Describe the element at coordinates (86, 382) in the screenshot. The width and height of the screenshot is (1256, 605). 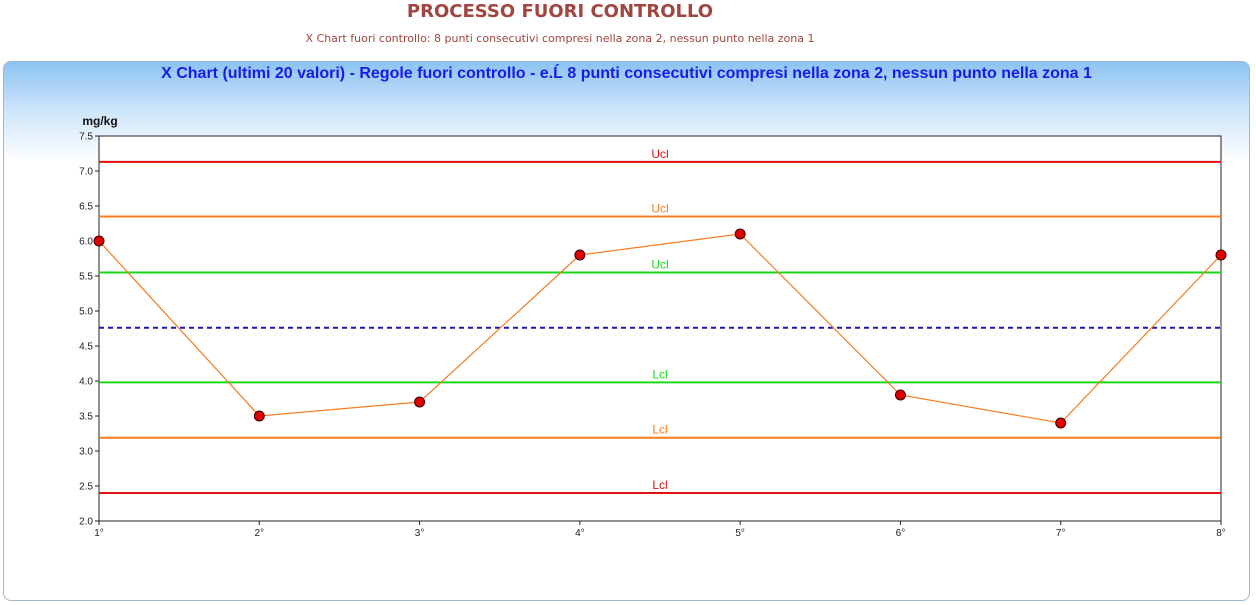
I see `y-tick-label: 4.0` at that location.